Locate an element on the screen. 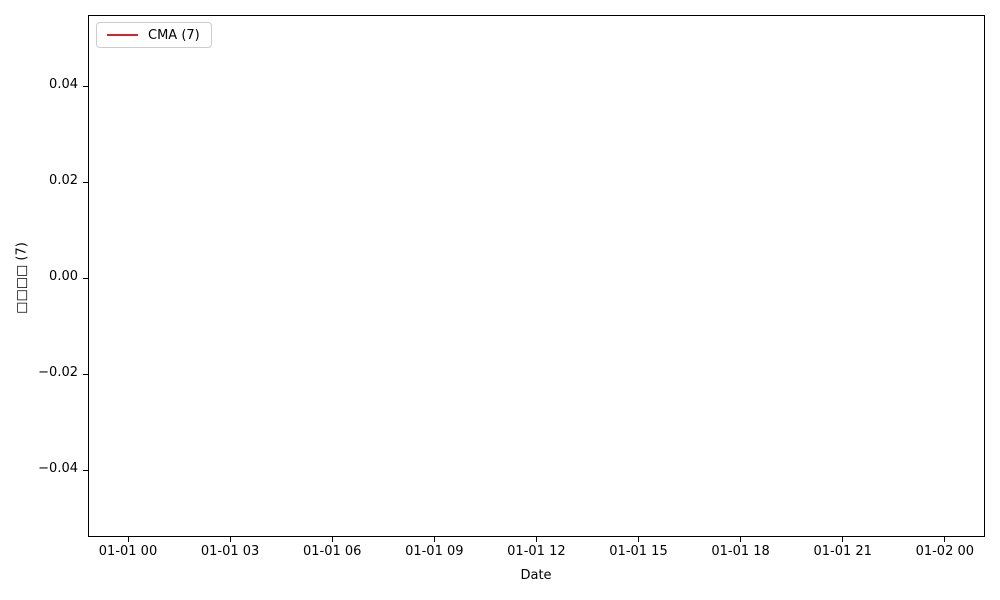  y-tick-label: −0.04 is located at coordinates (58, 468).